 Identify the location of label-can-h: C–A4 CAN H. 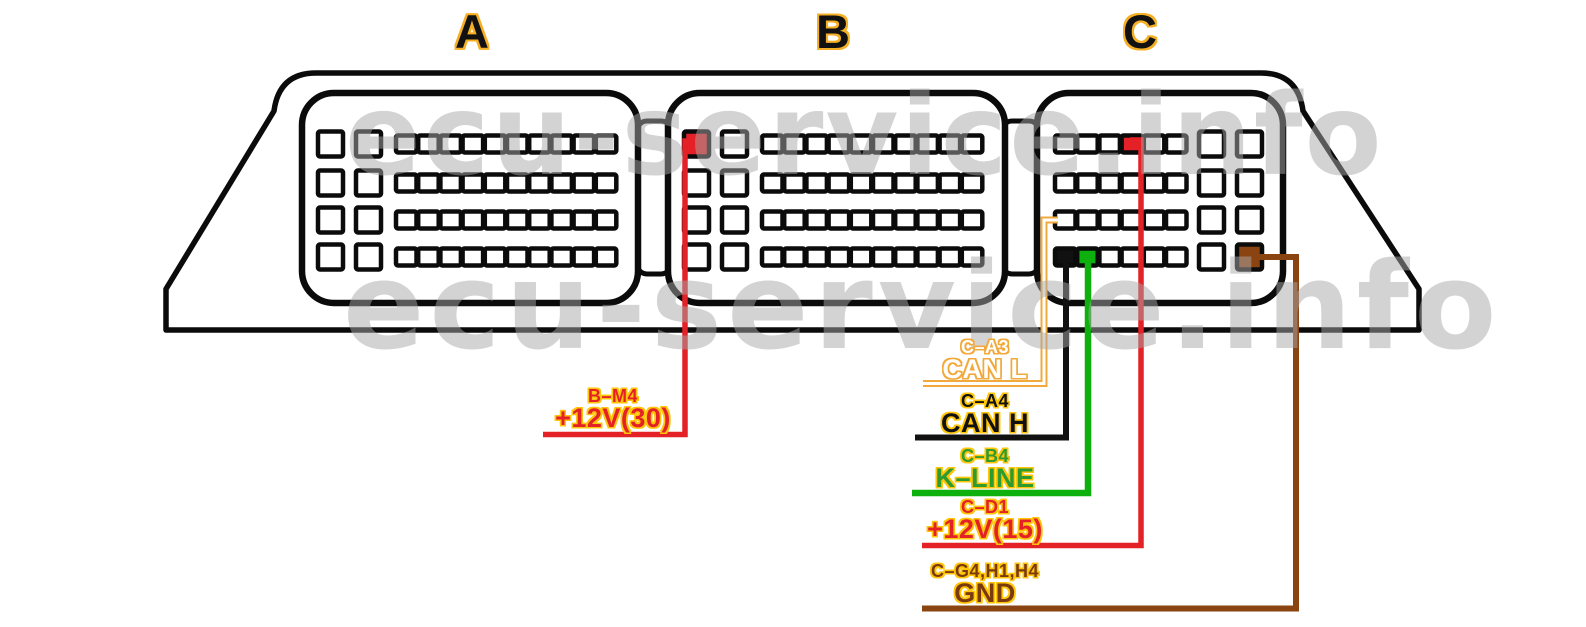
(985, 414).